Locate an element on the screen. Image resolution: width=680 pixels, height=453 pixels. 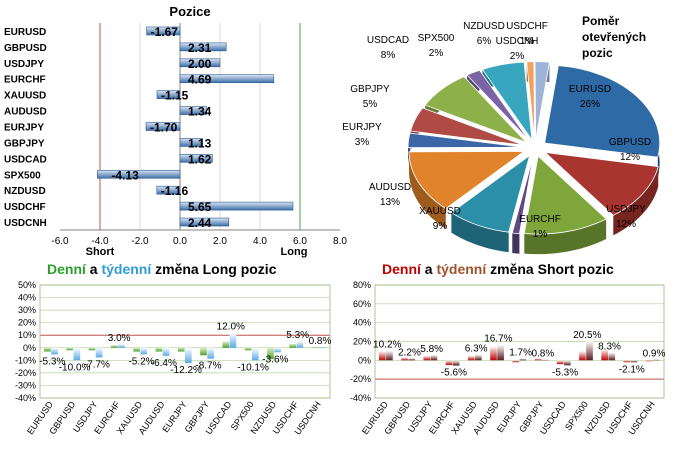
data-label: 3.0% is located at coordinates (119, 338).